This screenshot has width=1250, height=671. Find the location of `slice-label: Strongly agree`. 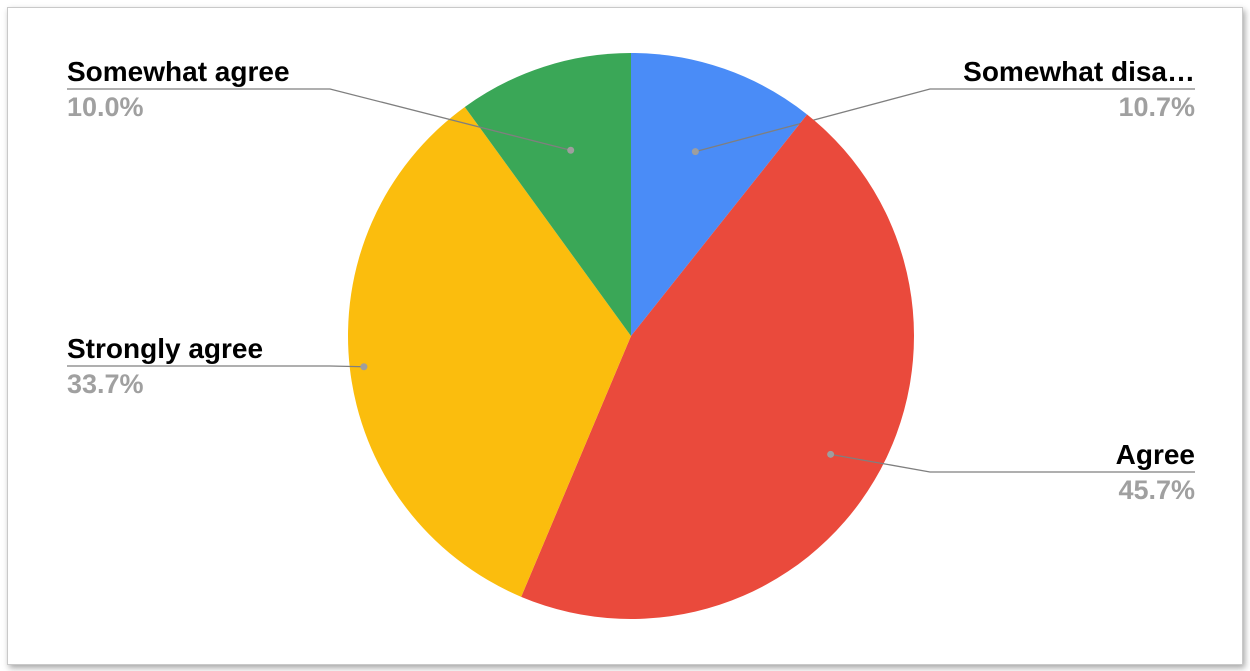

slice-label: Strongly agree is located at coordinates (165, 348).